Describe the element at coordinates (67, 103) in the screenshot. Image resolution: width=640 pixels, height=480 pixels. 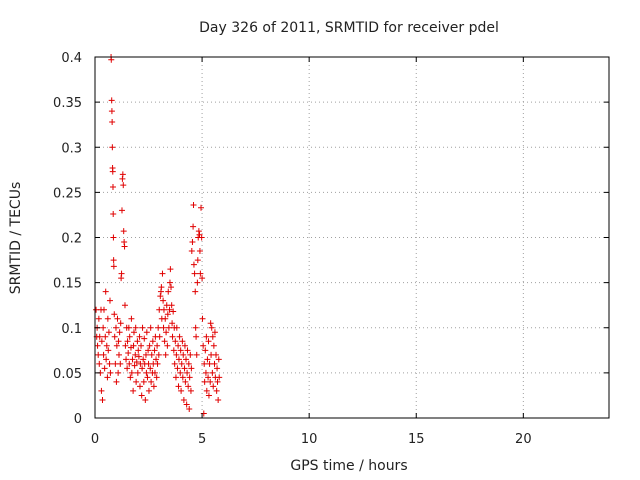
I see `y-tick-label: 0.35` at that location.